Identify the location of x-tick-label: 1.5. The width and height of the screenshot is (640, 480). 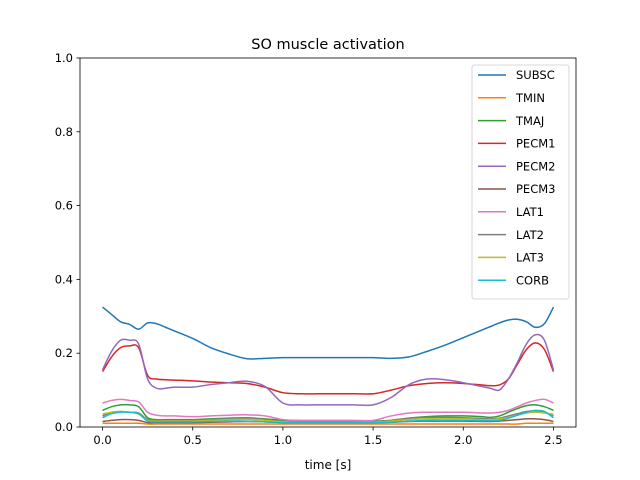
(373, 440).